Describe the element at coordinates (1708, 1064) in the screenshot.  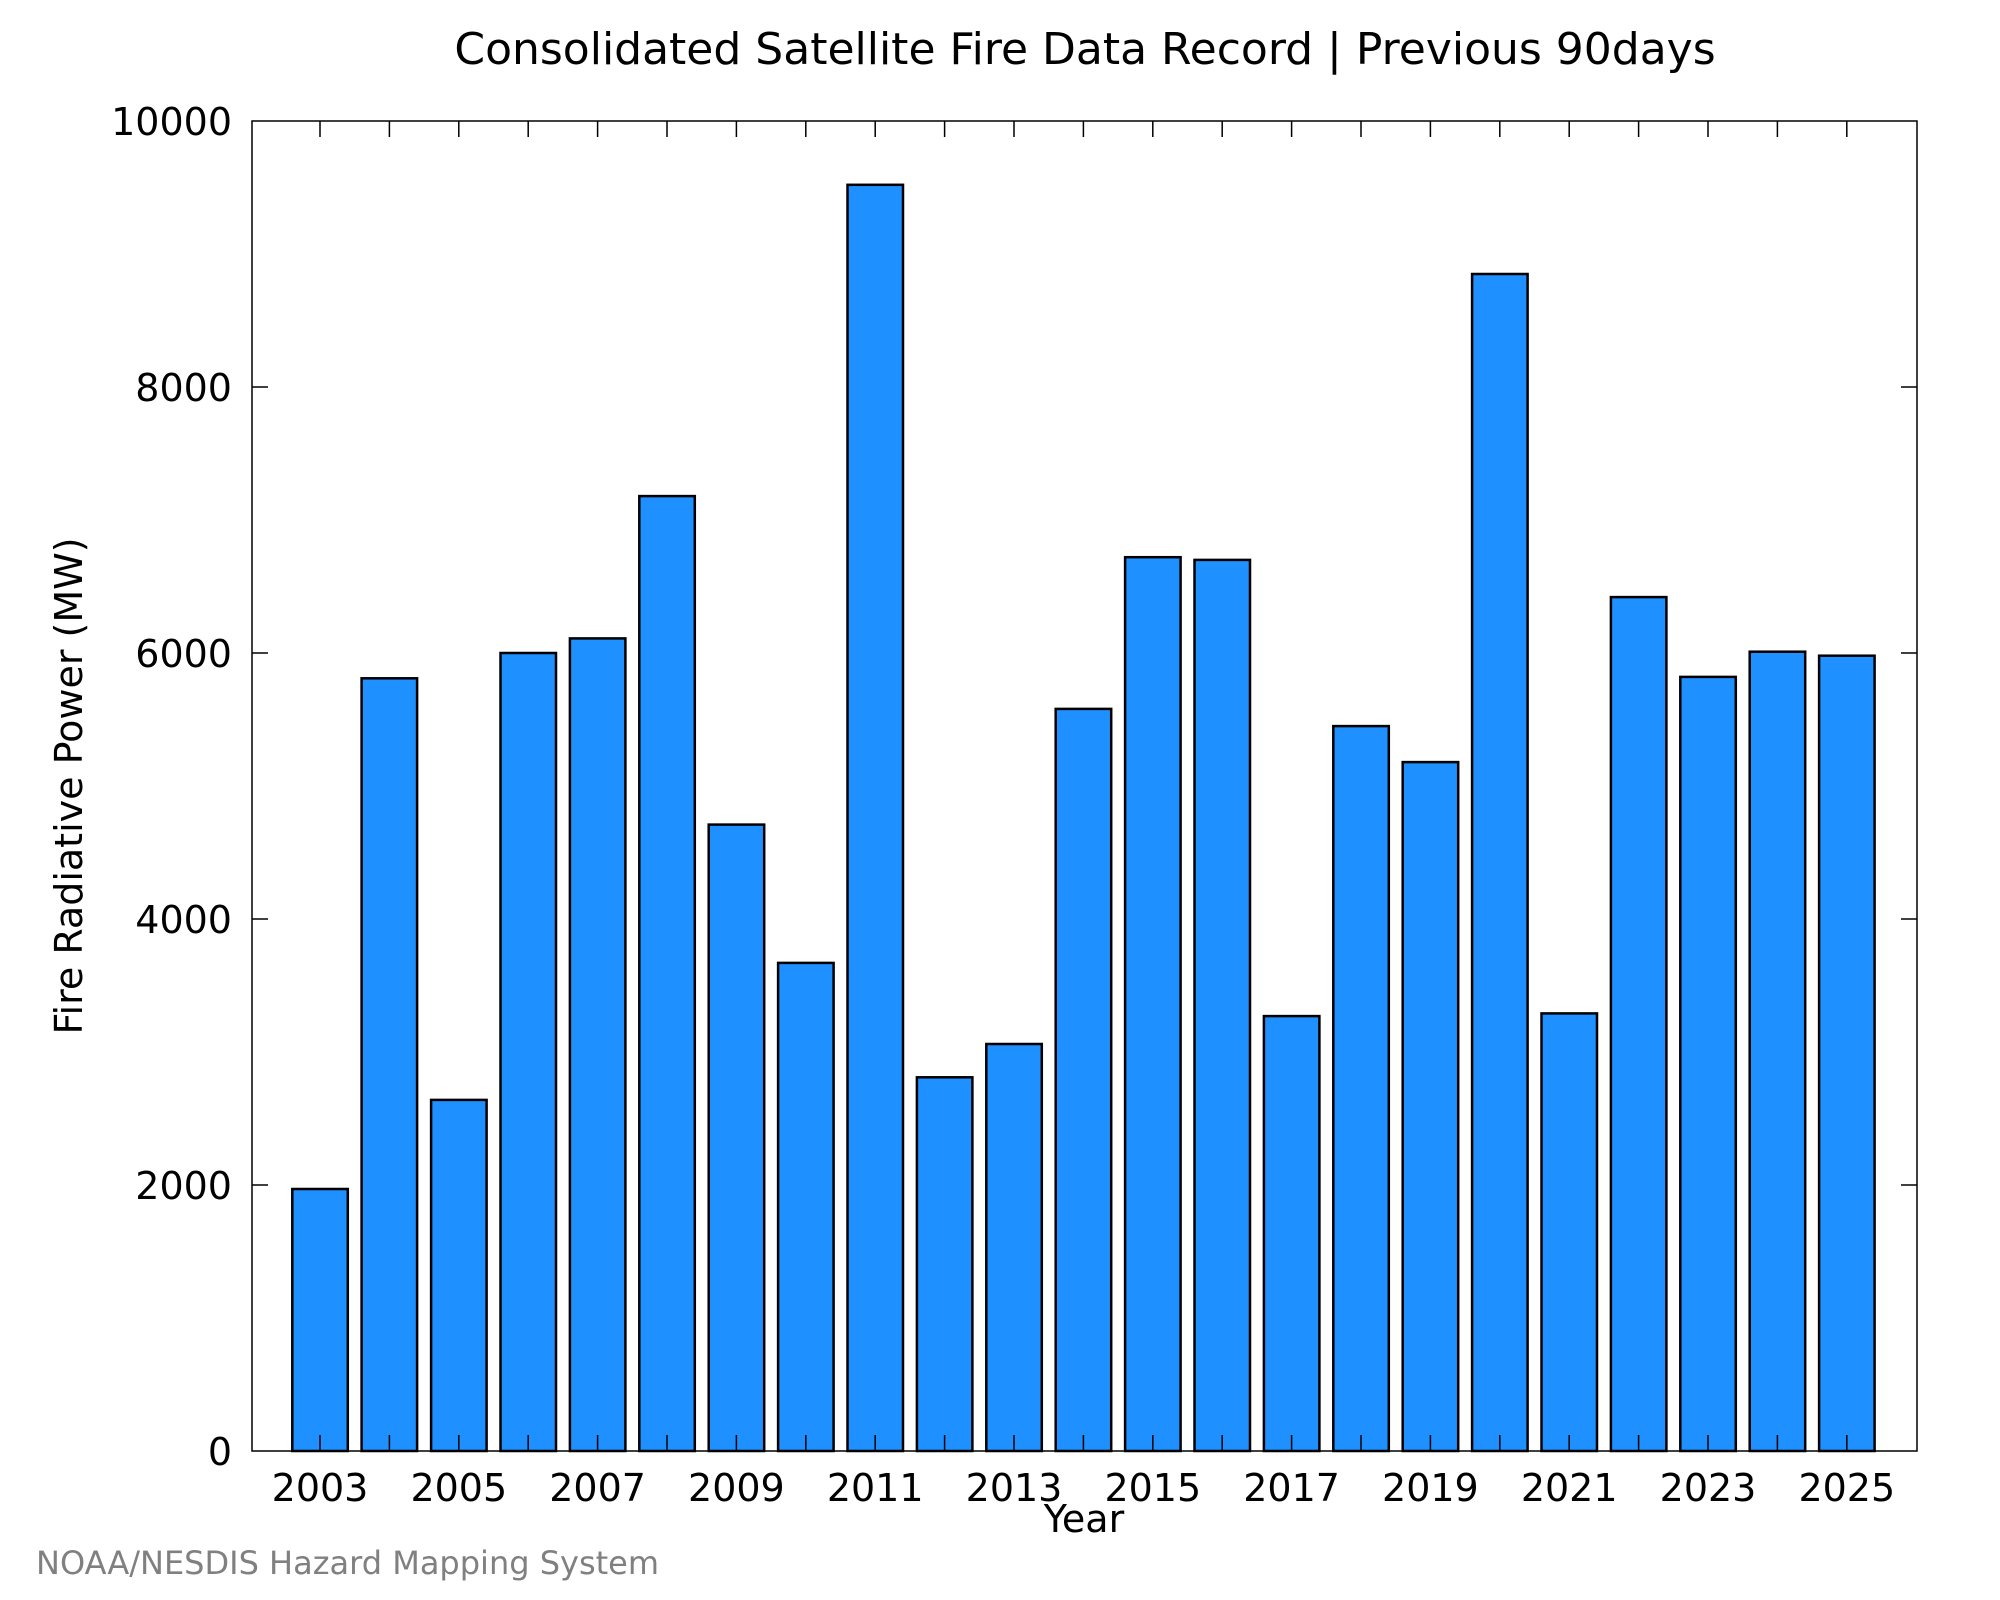
I see `bar-2023` at that location.